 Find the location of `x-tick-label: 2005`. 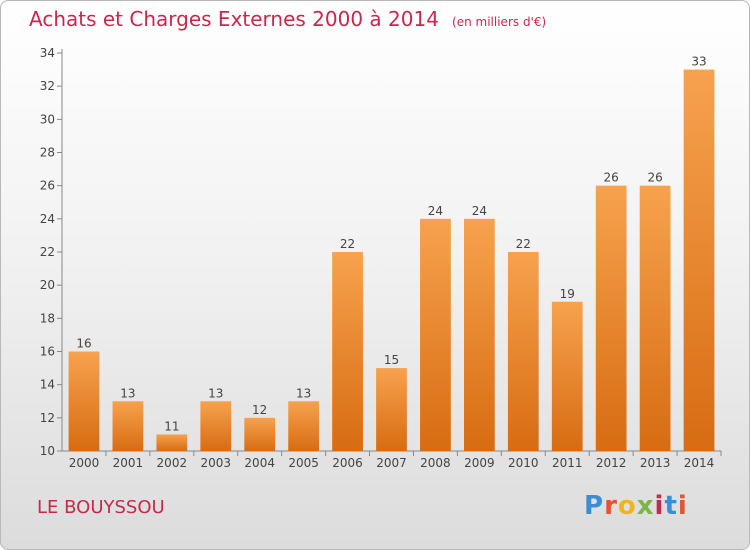

x-tick-label: 2005 is located at coordinates (303, 463).